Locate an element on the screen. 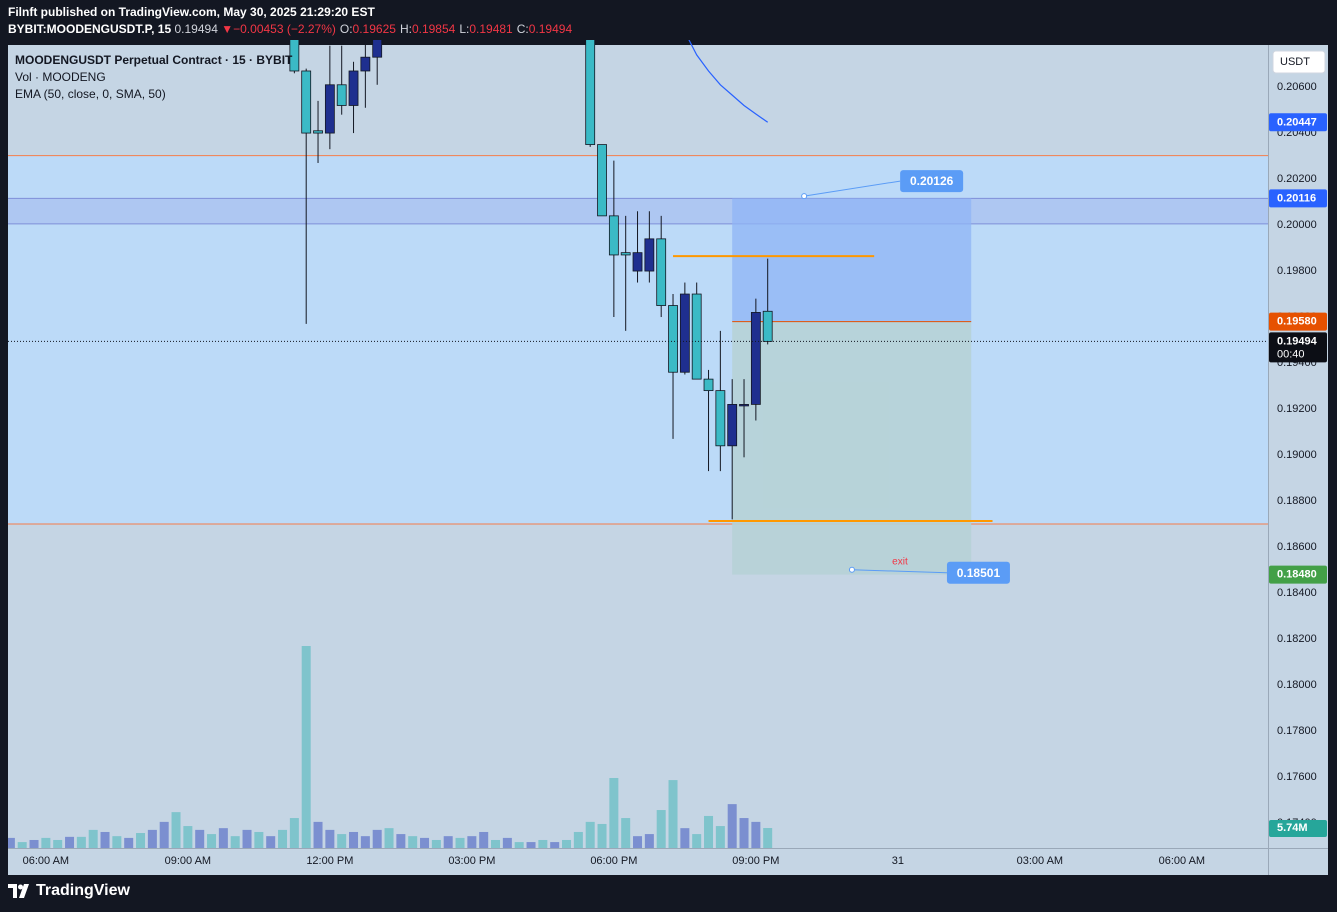 Image resolution: width=1337 pixels, height=912 pixels. volume-tag is located at coordinates (1298, 829).